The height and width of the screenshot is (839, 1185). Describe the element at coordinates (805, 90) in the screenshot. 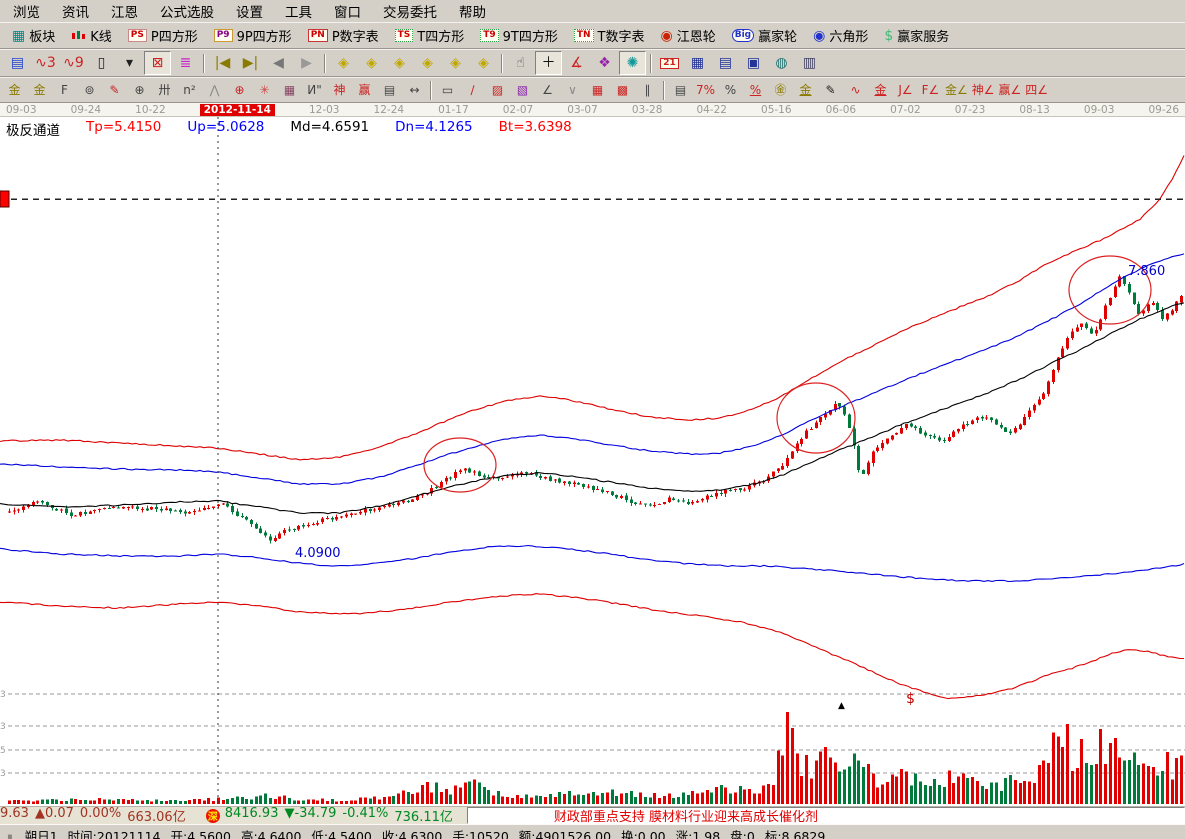

I see `gold-lines-tool: 金` at that location.